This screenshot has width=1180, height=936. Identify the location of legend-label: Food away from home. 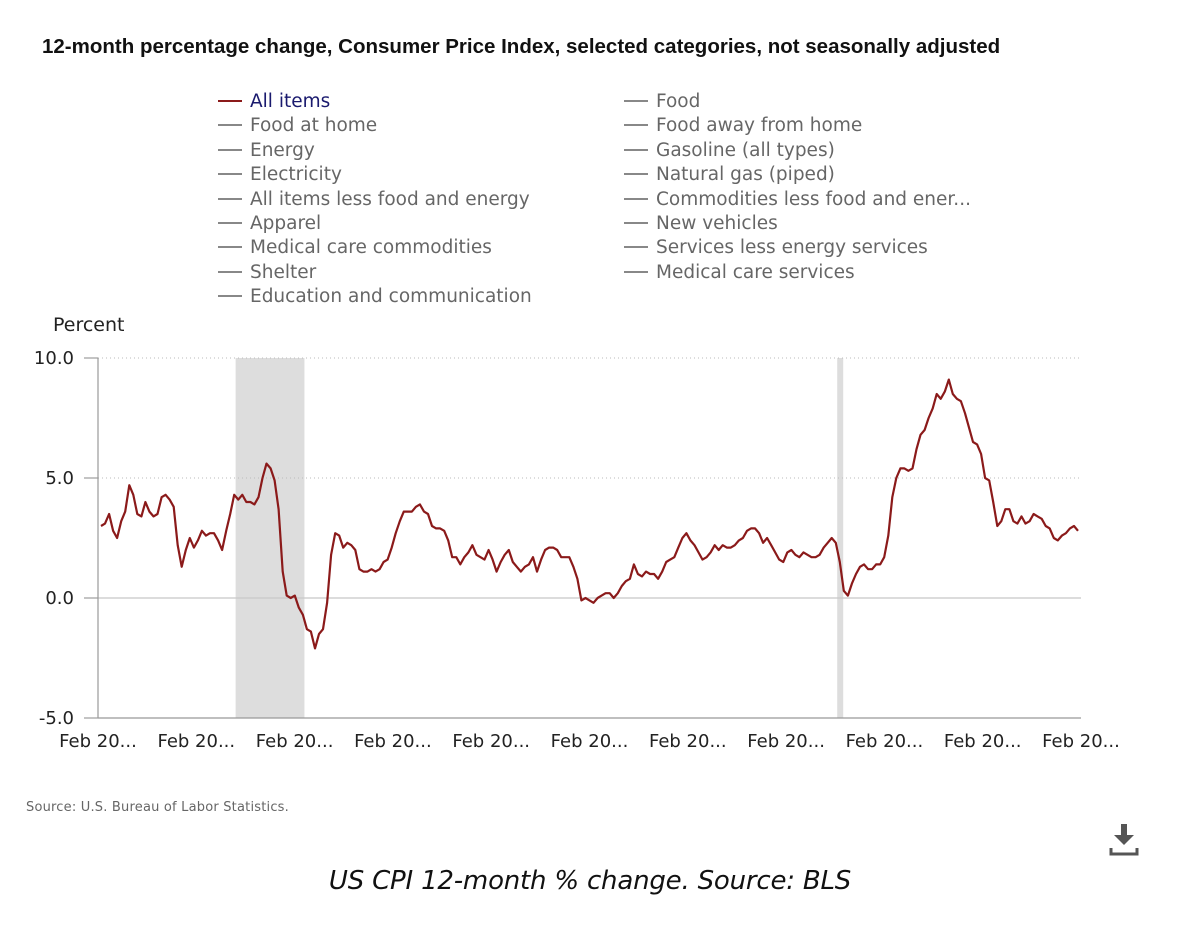
(759, 126).